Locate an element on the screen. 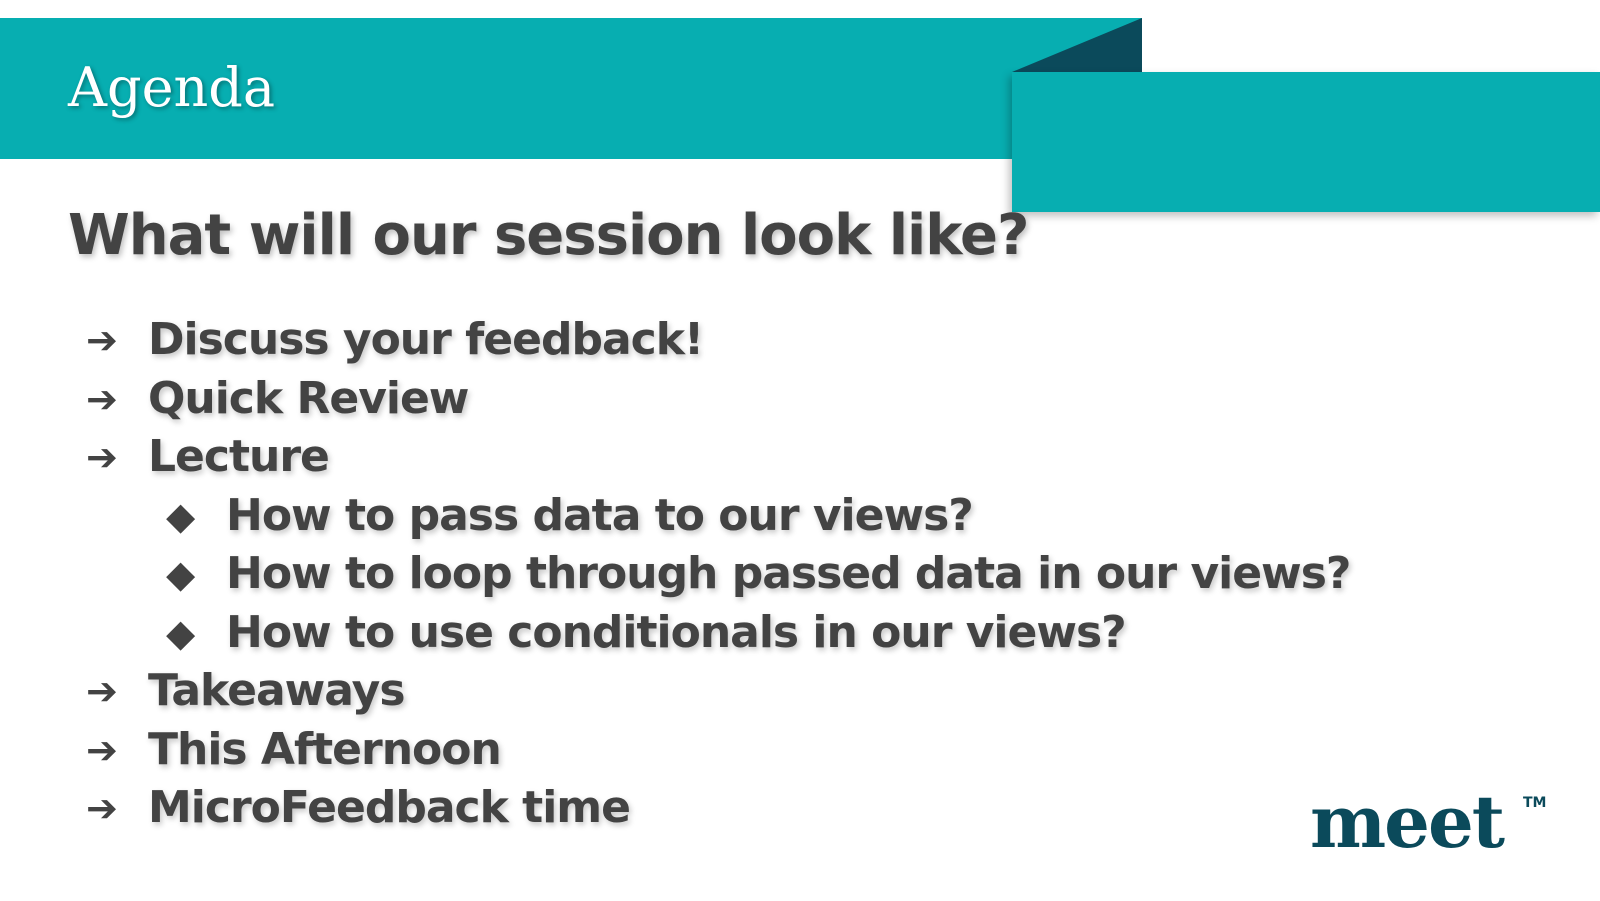 The width and height of the screenshot is (1600, 901). agenda-item-lecture: ➔ Lecture is located at coordinates (208, 460).